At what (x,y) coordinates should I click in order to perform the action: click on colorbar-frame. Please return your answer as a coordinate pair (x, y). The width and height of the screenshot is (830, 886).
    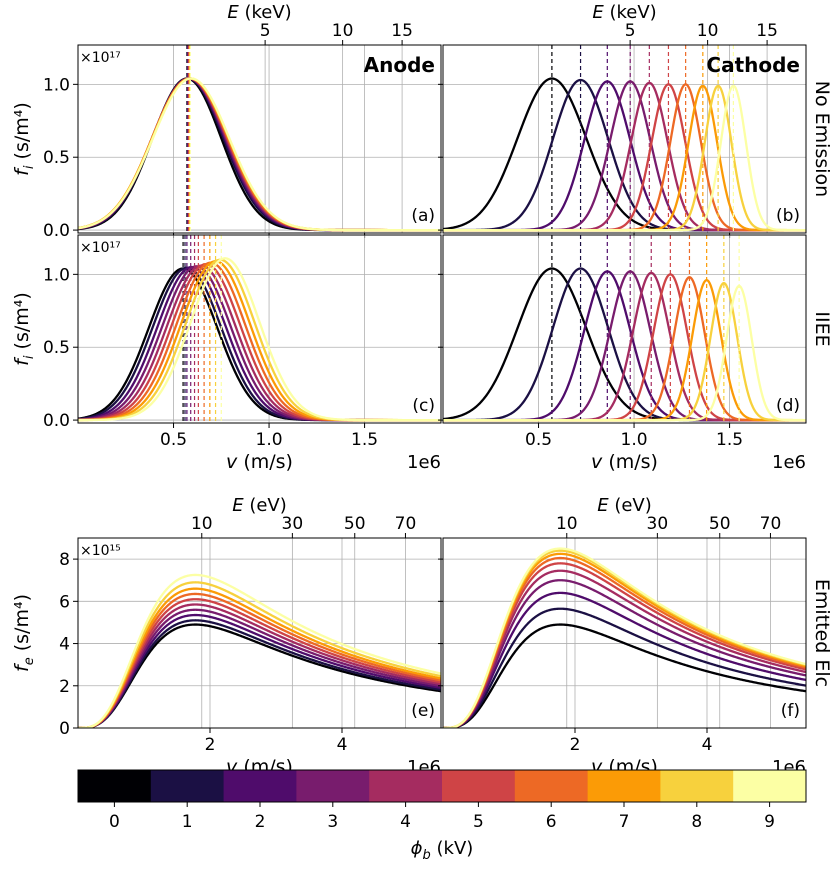
    Looking at the image, I should click on (442, 786).